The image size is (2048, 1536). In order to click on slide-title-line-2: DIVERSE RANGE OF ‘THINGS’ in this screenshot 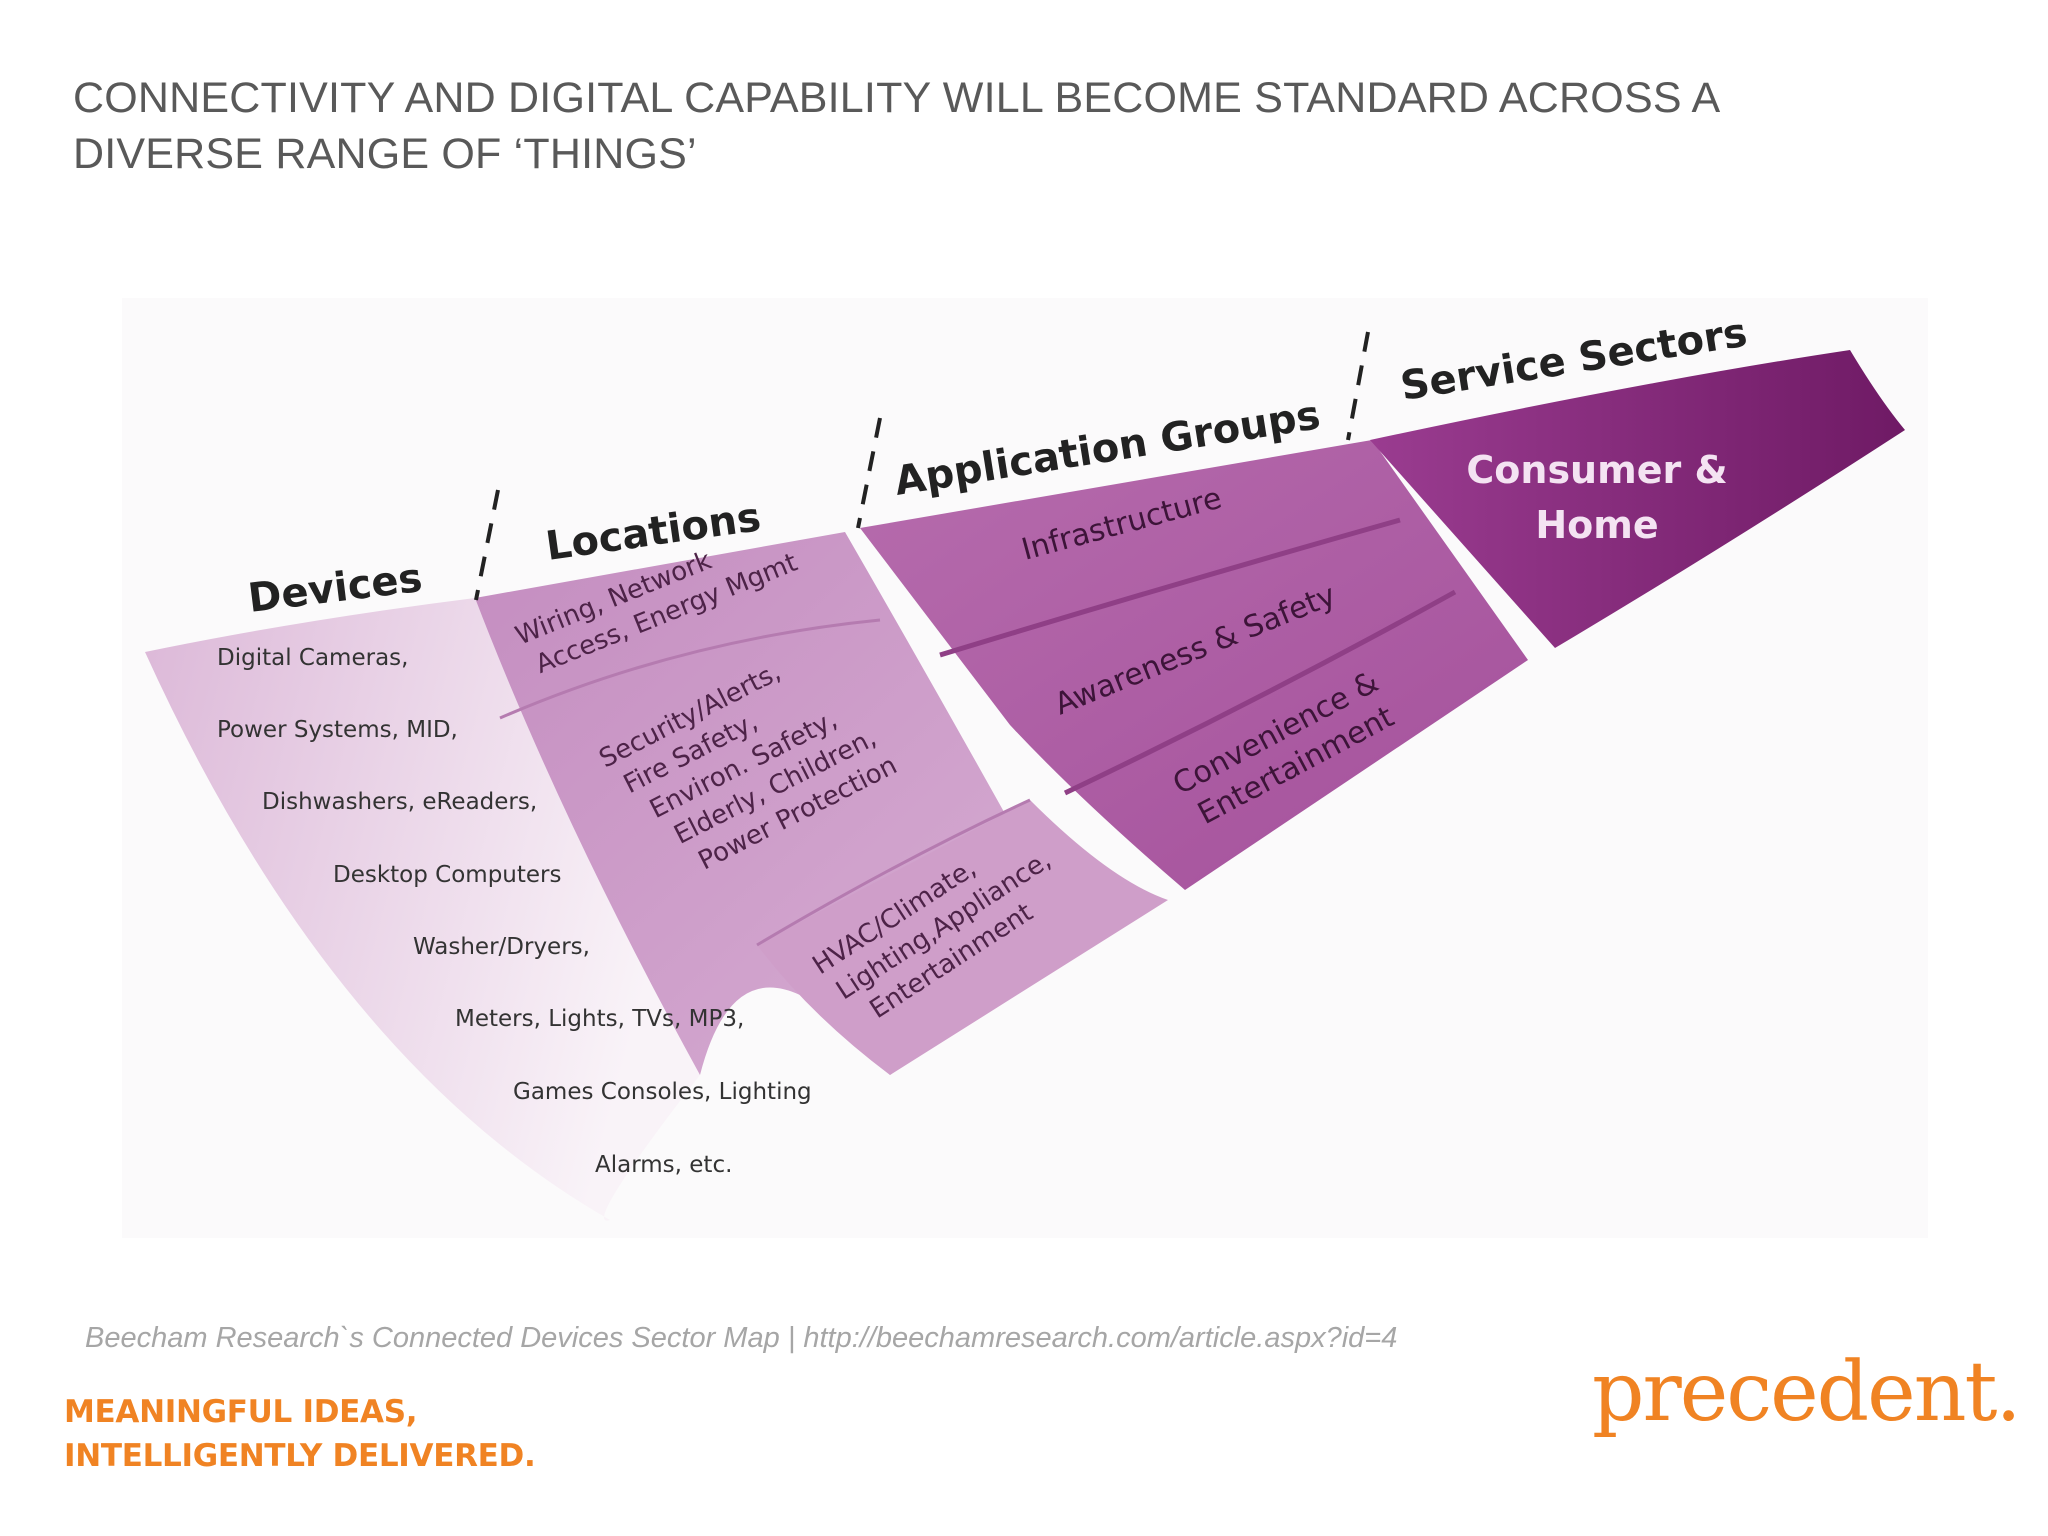, I will do `click(385, 154)`.